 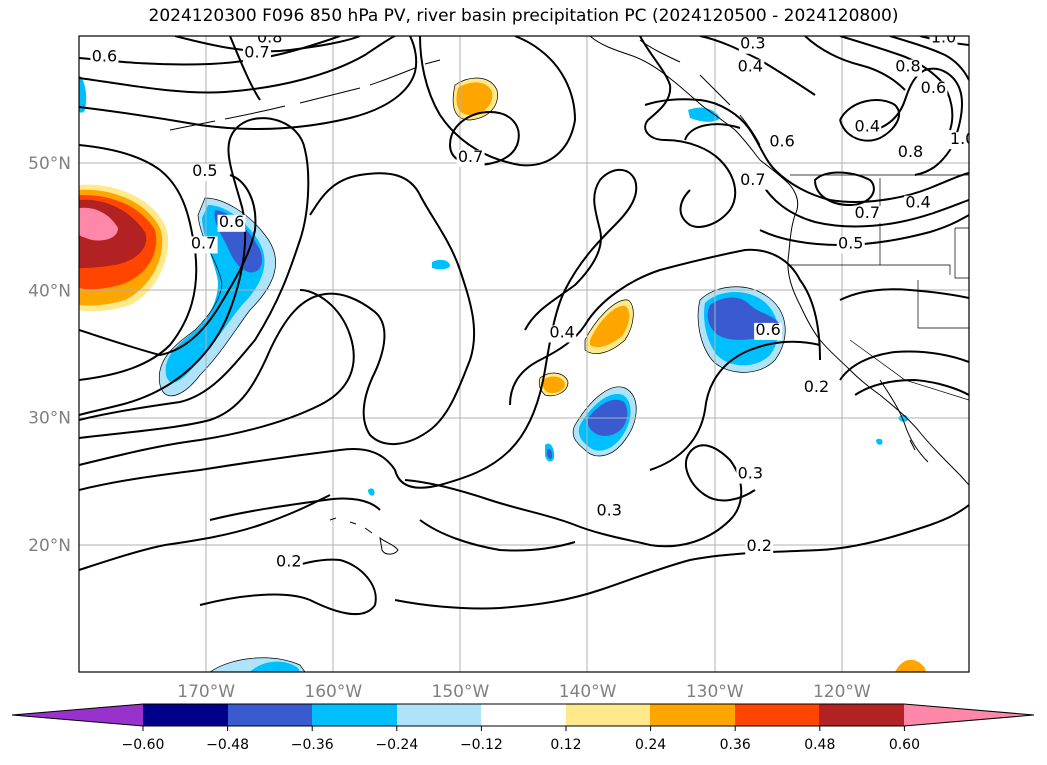 What do you see at coordinates (49, 164) in the screenshot?
I see `lat-tick-label: 50°N` at bounding box center [49, 164].